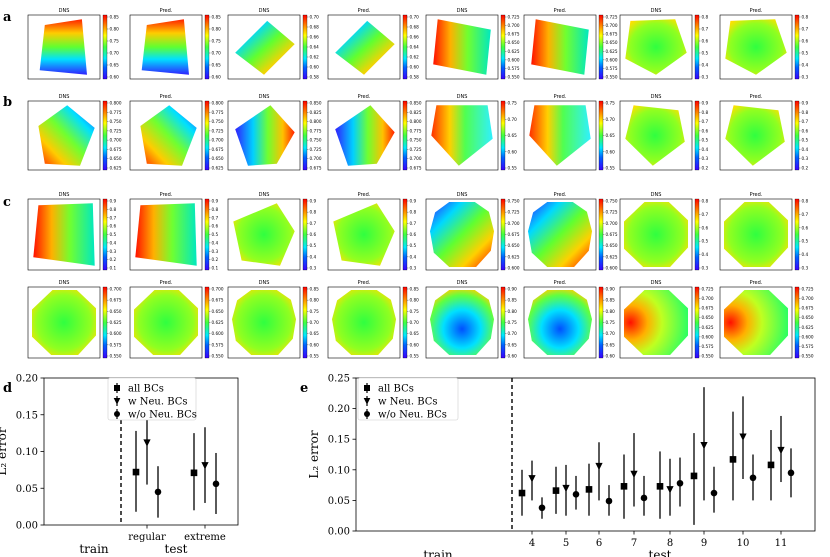 Image resolution: width=830 pixels, height=557 pixels. What do you see at coordinates (313, 268) in the screenshot?
I see `colorbar-tick-label: 0.3` at bounding box center [313, 268].